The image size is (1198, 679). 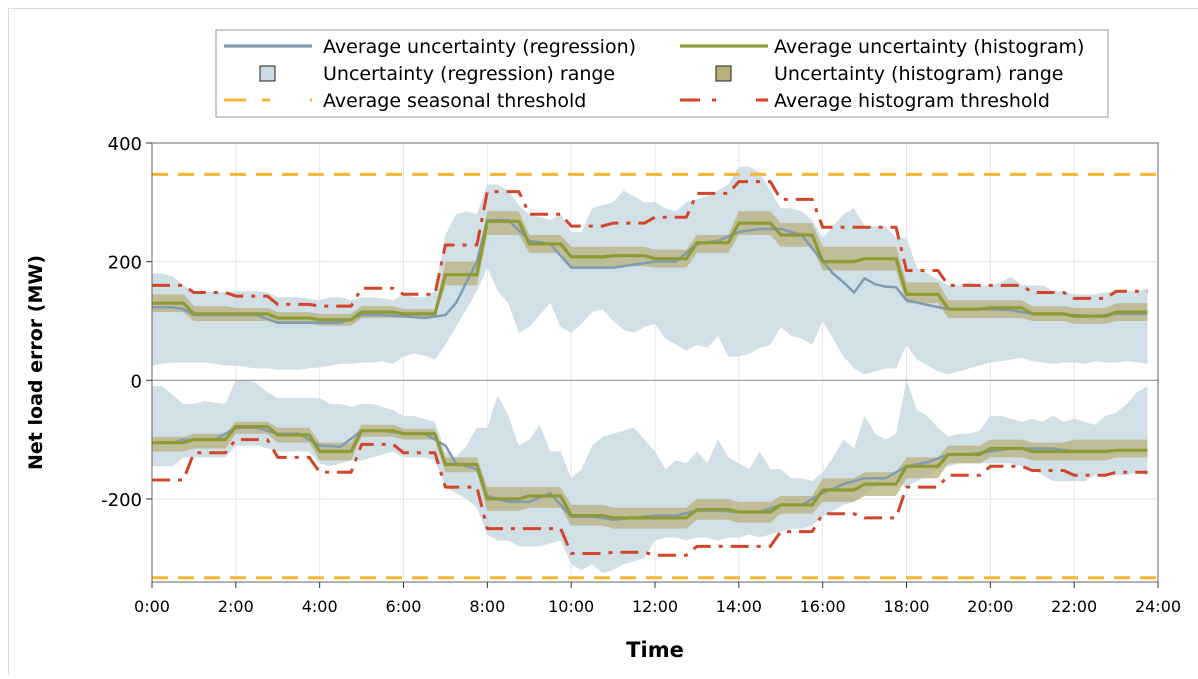 I want to click on legend-label: Uncertainty (histogram) range, so click(x=918, y=74).